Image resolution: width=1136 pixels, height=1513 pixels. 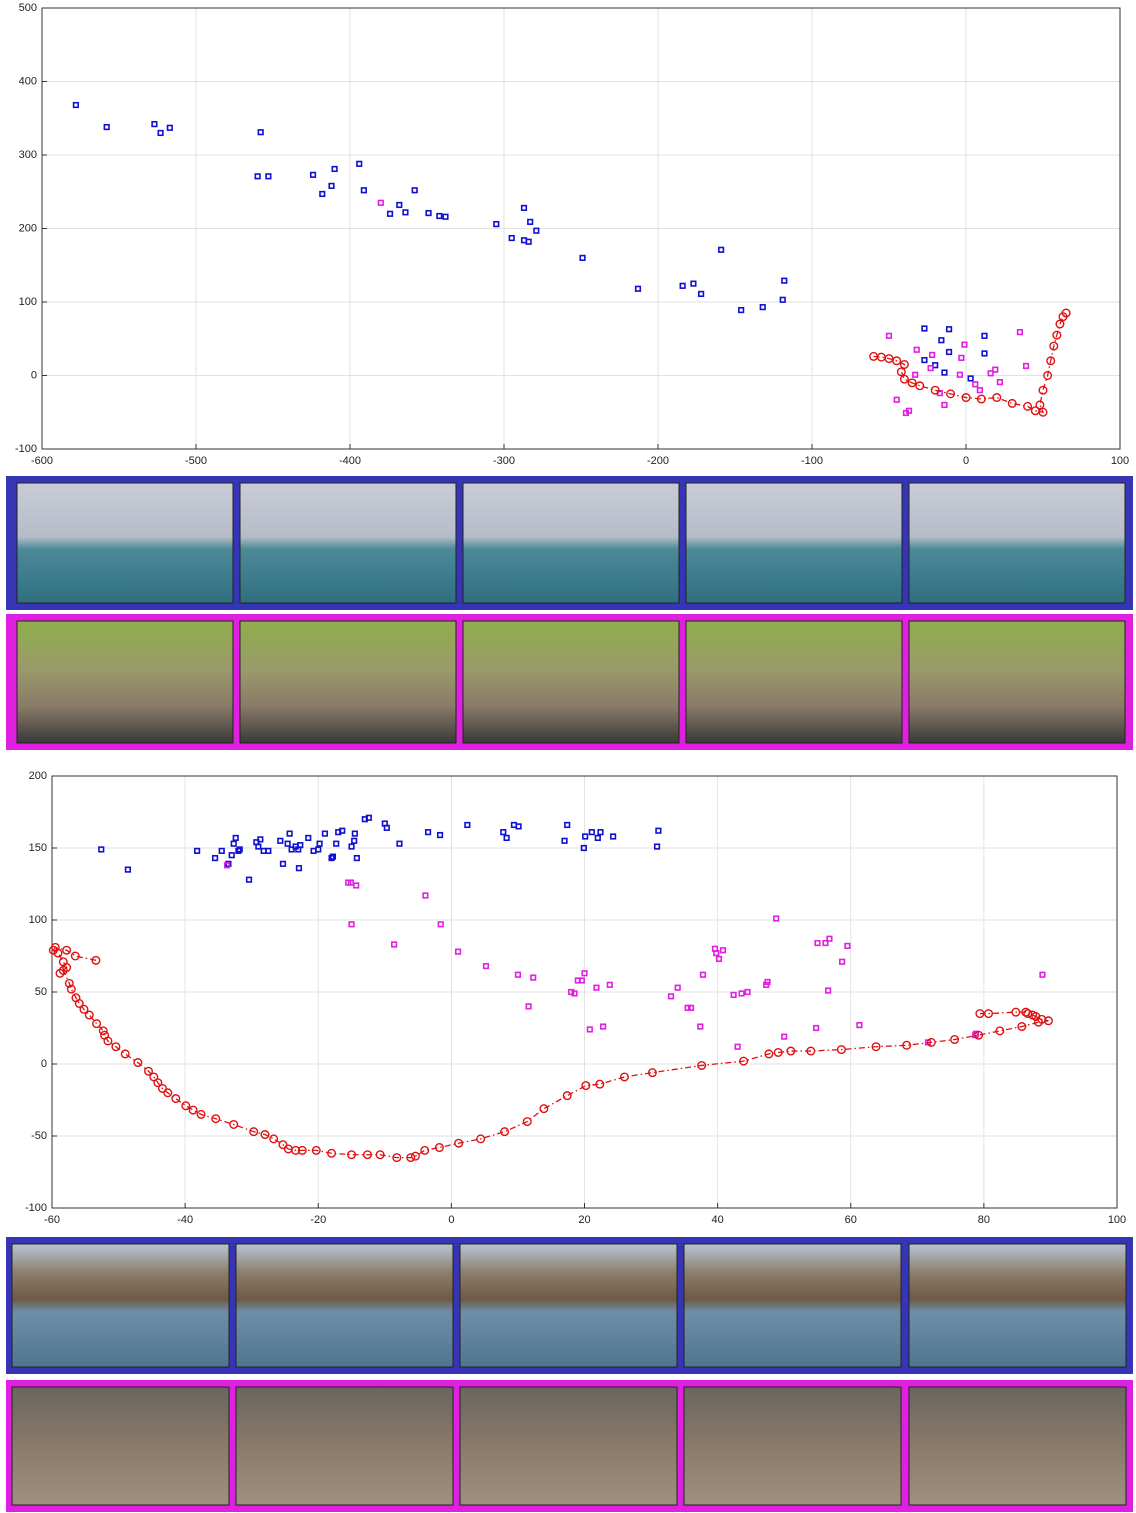 I want to click on y-tick-label: 500, so click(x=28, y=8).